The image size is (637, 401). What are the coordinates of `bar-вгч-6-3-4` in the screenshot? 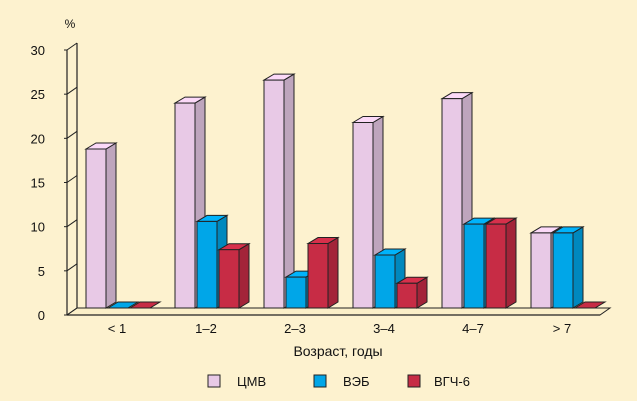 It's located at (412, 292).